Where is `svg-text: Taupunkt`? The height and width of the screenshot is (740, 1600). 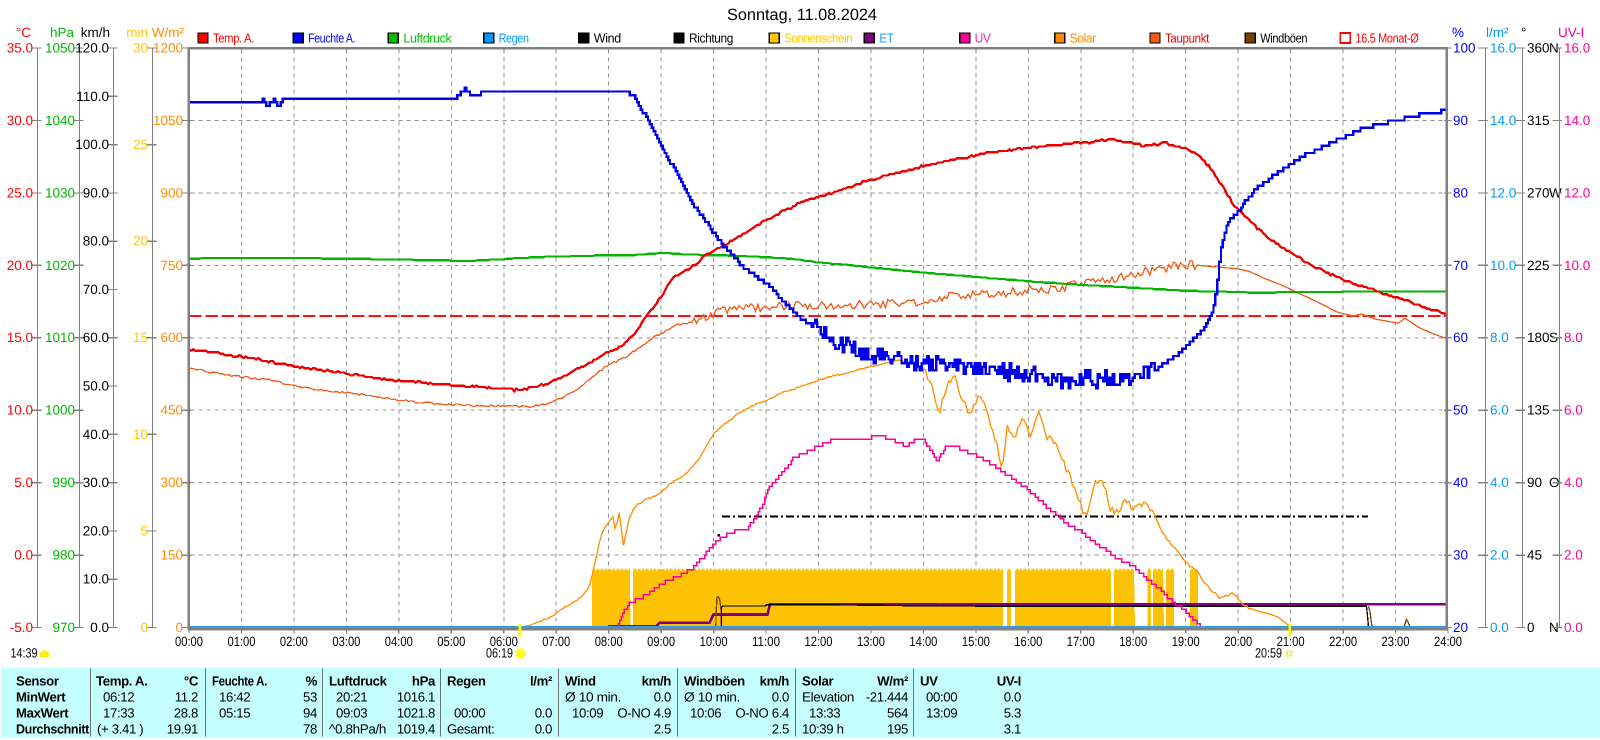 svg-text: Taupunkt is located at coordinates (1187, 38).